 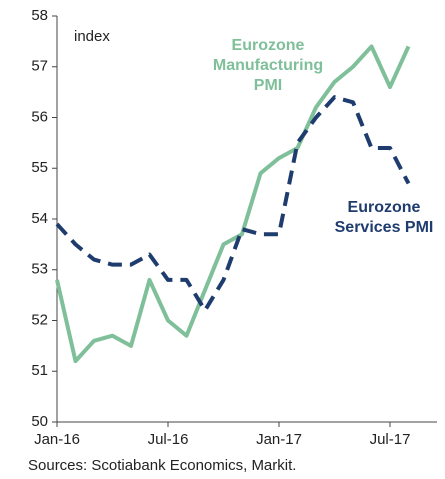 What do you see at coordinates (39, 421) in the screenshot?
I see `y-tick-label: 50` at bounding box center [39, 421].